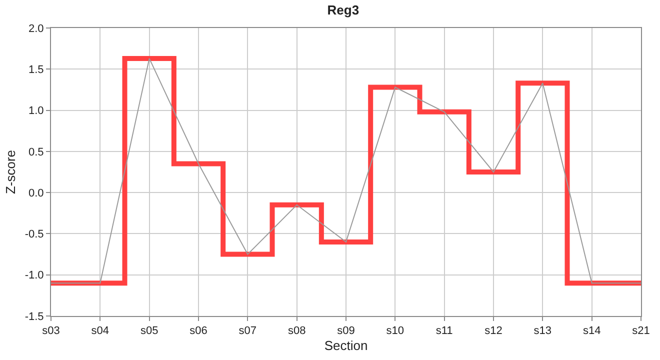  What do you see at coordinates (543, 331) in the screenshot?
I see `x-tick-label: s13` at bounding box center [543, 331].